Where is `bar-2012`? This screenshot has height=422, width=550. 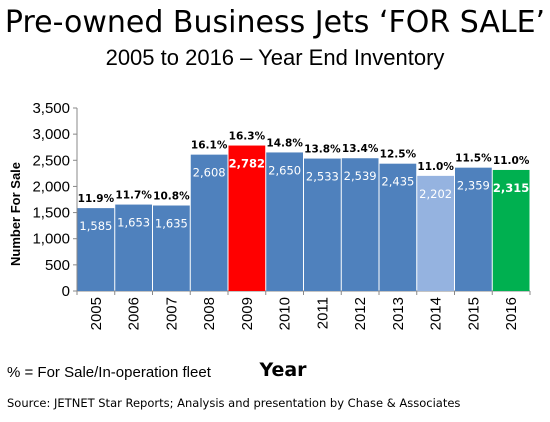 bar-2012 is located at coordinates (360, 224).